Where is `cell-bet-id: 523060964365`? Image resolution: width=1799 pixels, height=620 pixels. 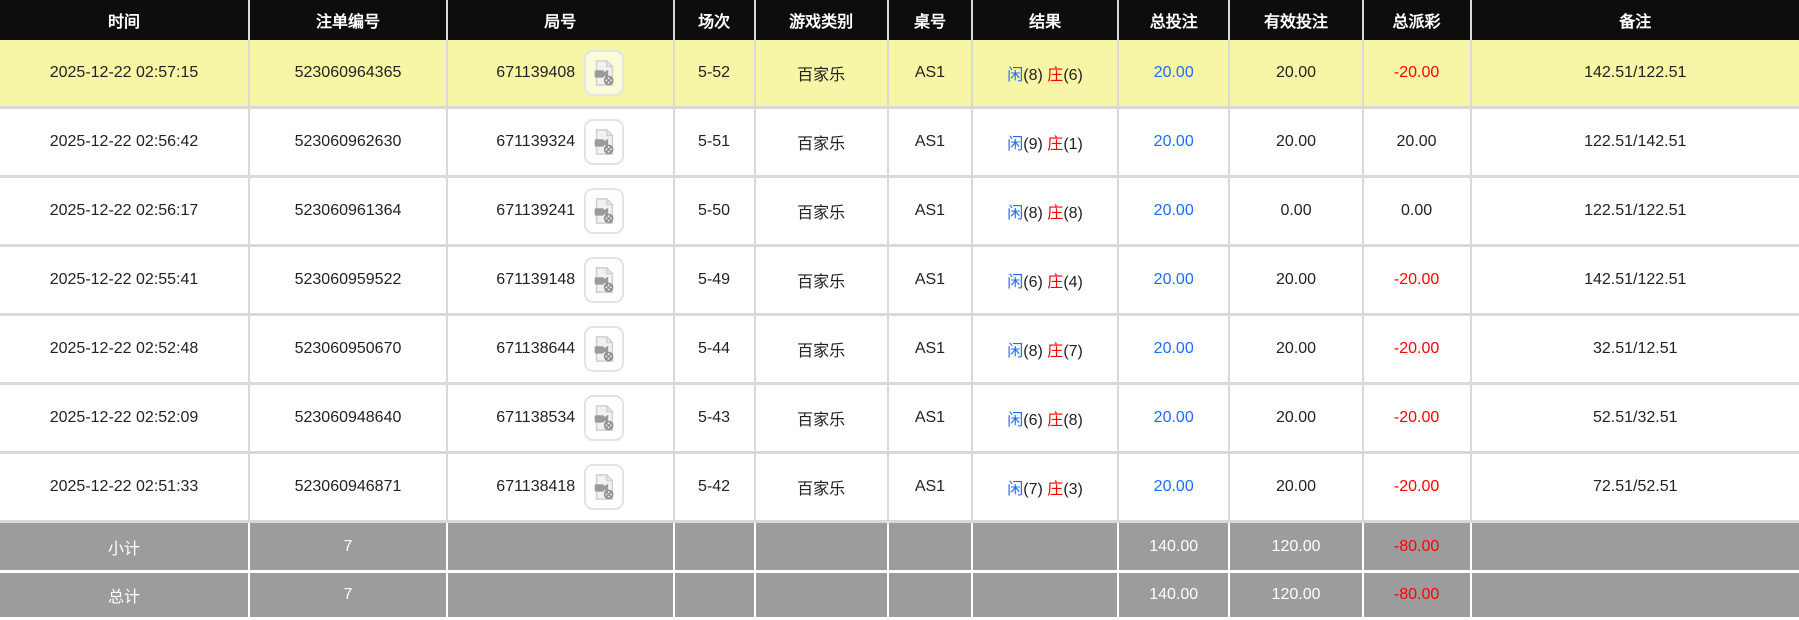
cell-bet-id: 523060964365 is located at coordinates (349, 74).